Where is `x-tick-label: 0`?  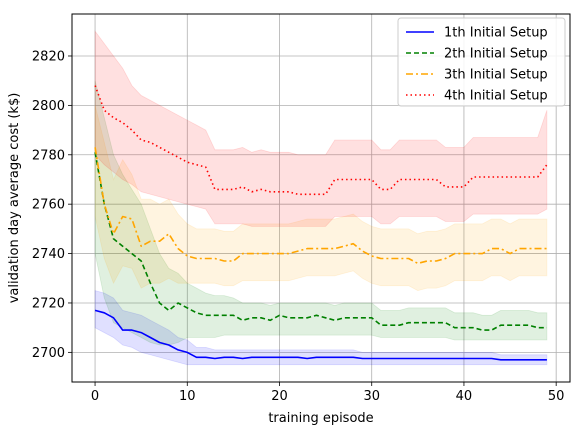
x-tick-label: 0 is located at coordinates (95, 396).